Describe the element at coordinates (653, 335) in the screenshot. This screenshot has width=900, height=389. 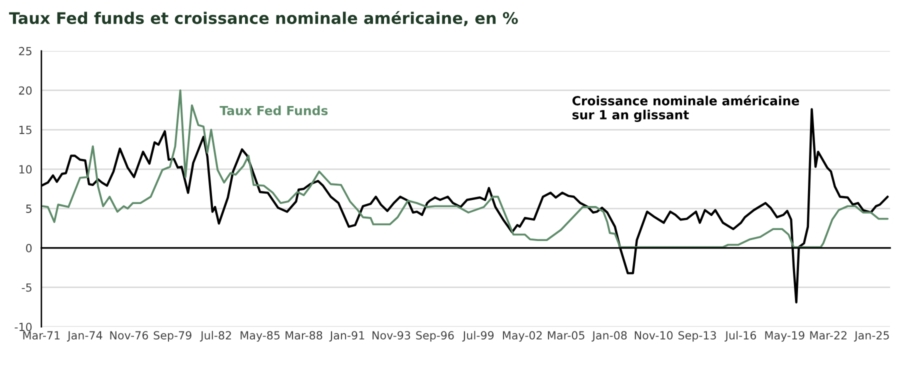
I see `x-tick-label: Nov-10` at that location.